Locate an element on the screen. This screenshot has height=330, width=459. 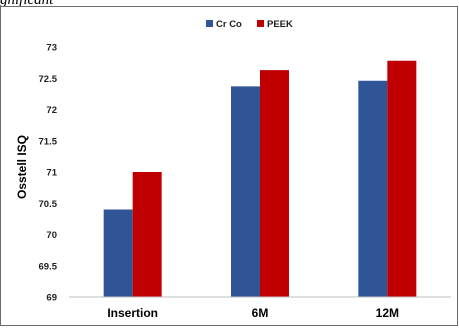
y-tick-label: 69.5 is located at coordinates (48, 266).